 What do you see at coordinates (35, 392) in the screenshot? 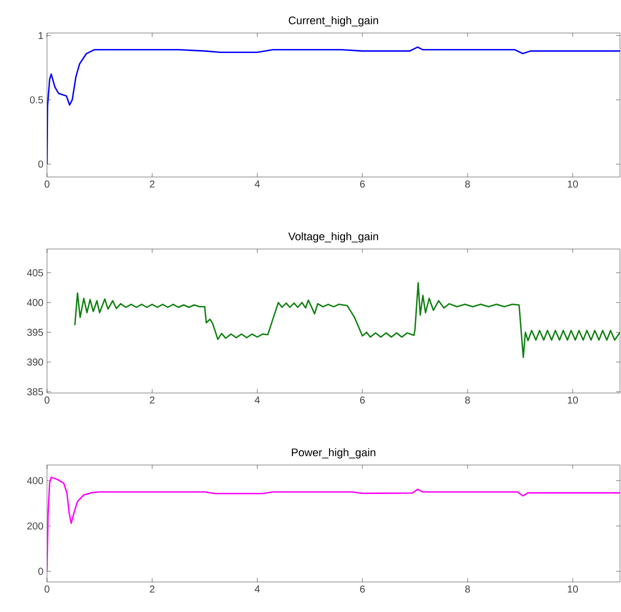
I see `y-tick-label: 385` at bounding box center [35, 392].